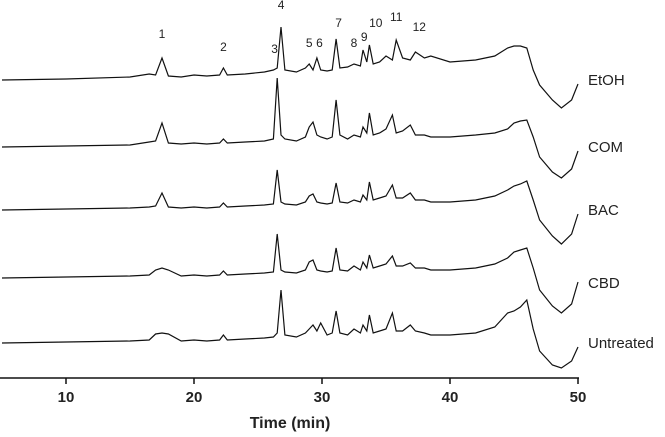 This screenshot has height=437, width=665. What do you see at coordinates (605, 147) in the screenshot?
I see `trace-label: COM` at bounding box center [605, 147].